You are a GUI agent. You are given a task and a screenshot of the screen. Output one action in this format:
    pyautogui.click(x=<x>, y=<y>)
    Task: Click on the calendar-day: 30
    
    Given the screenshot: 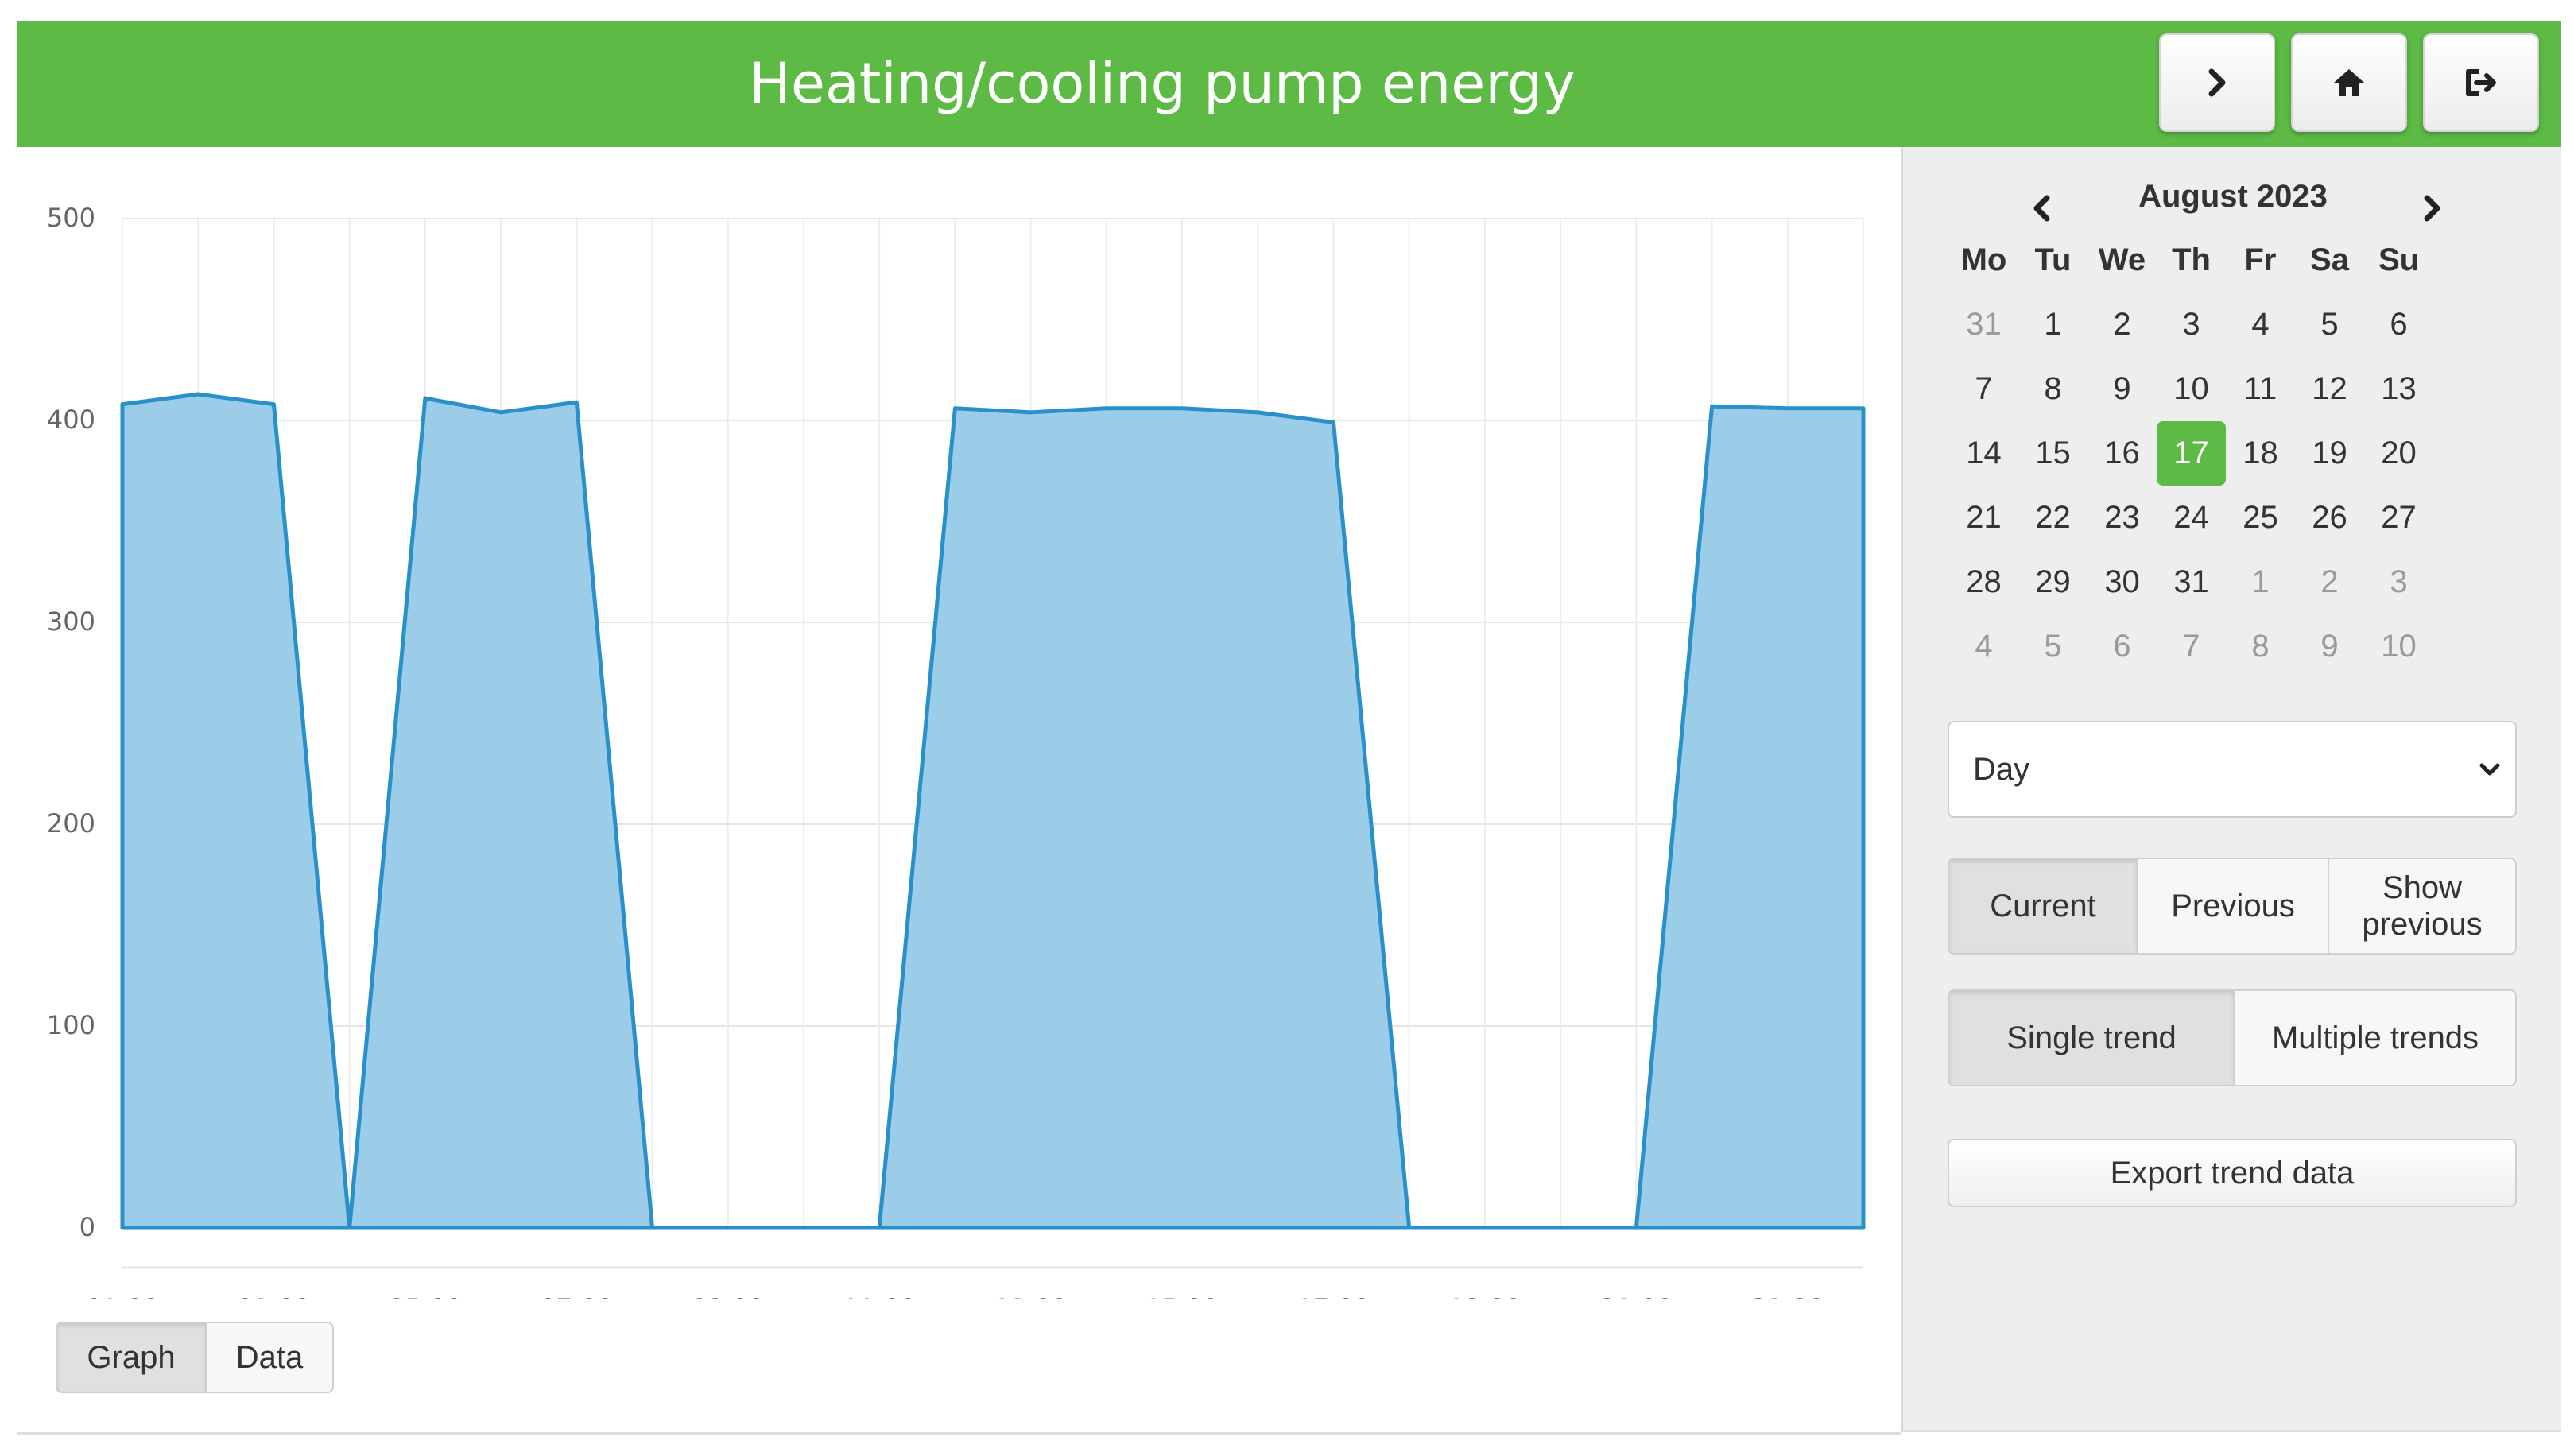 What is the action you would take?
    pyautogui.click(x=2122, y=581)
    